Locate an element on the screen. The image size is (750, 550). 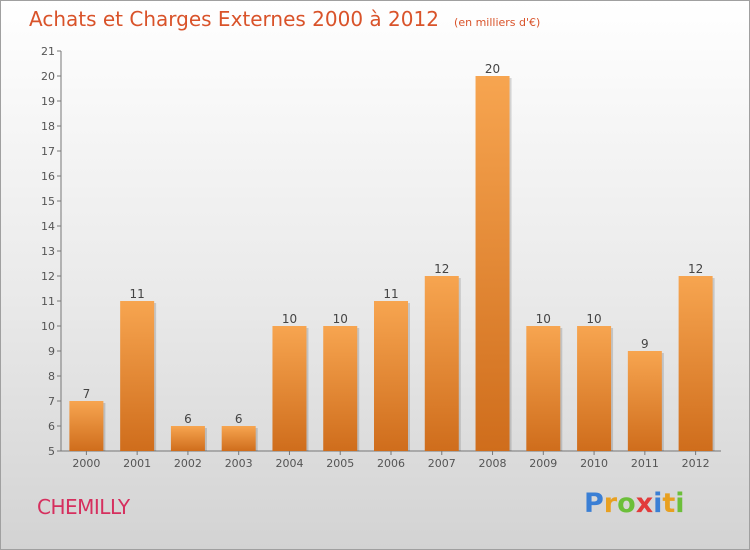
y-tick-label: 17 is located at coordinates (48, 151).